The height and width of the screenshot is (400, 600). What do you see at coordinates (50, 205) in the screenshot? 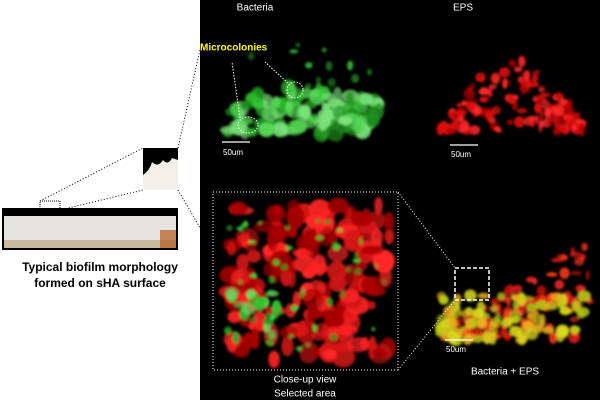
I see `sample-selection` at bounding box center [50, 205].